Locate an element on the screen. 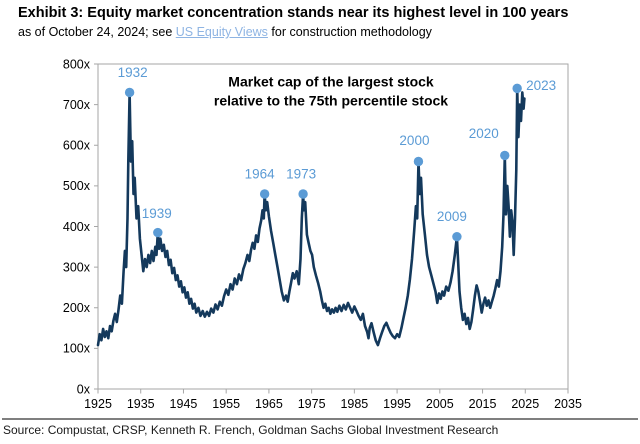 The image size is (640, 444). x-axis-tick-label: 2005 is located at coordinates (440, 404).